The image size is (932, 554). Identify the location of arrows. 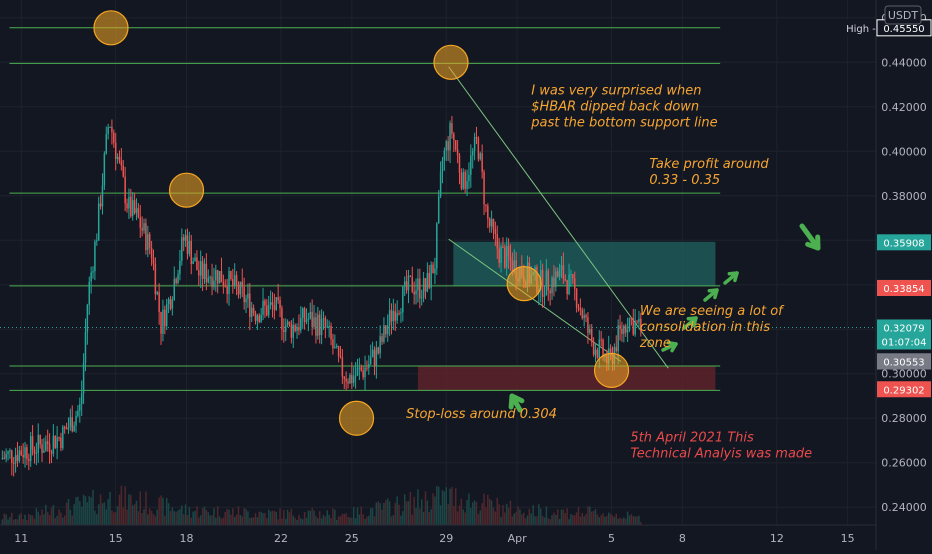
(664, 318).